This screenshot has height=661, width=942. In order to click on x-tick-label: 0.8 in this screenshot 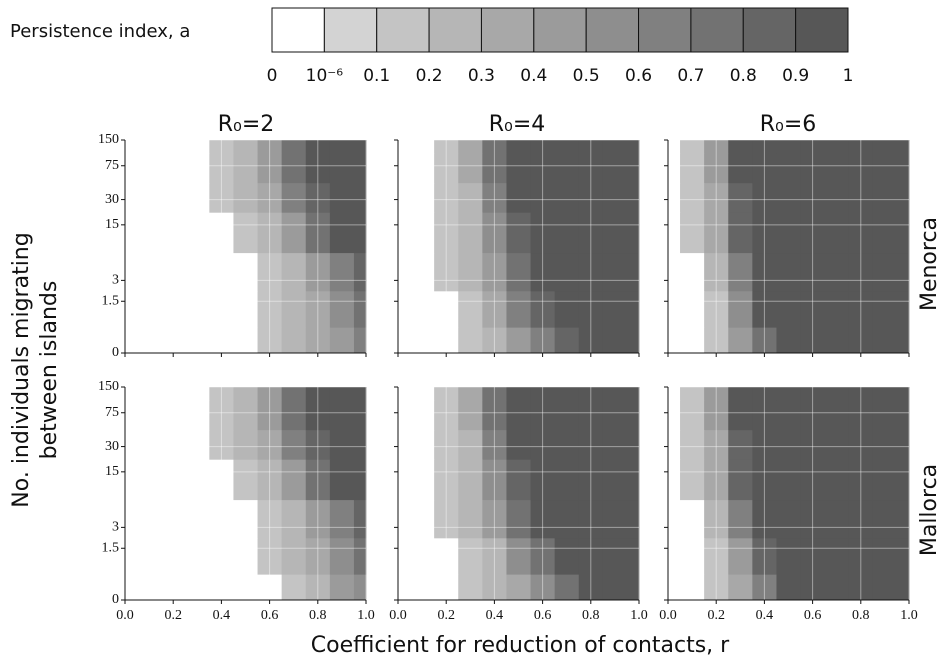, I will do `click(318, 615)`.